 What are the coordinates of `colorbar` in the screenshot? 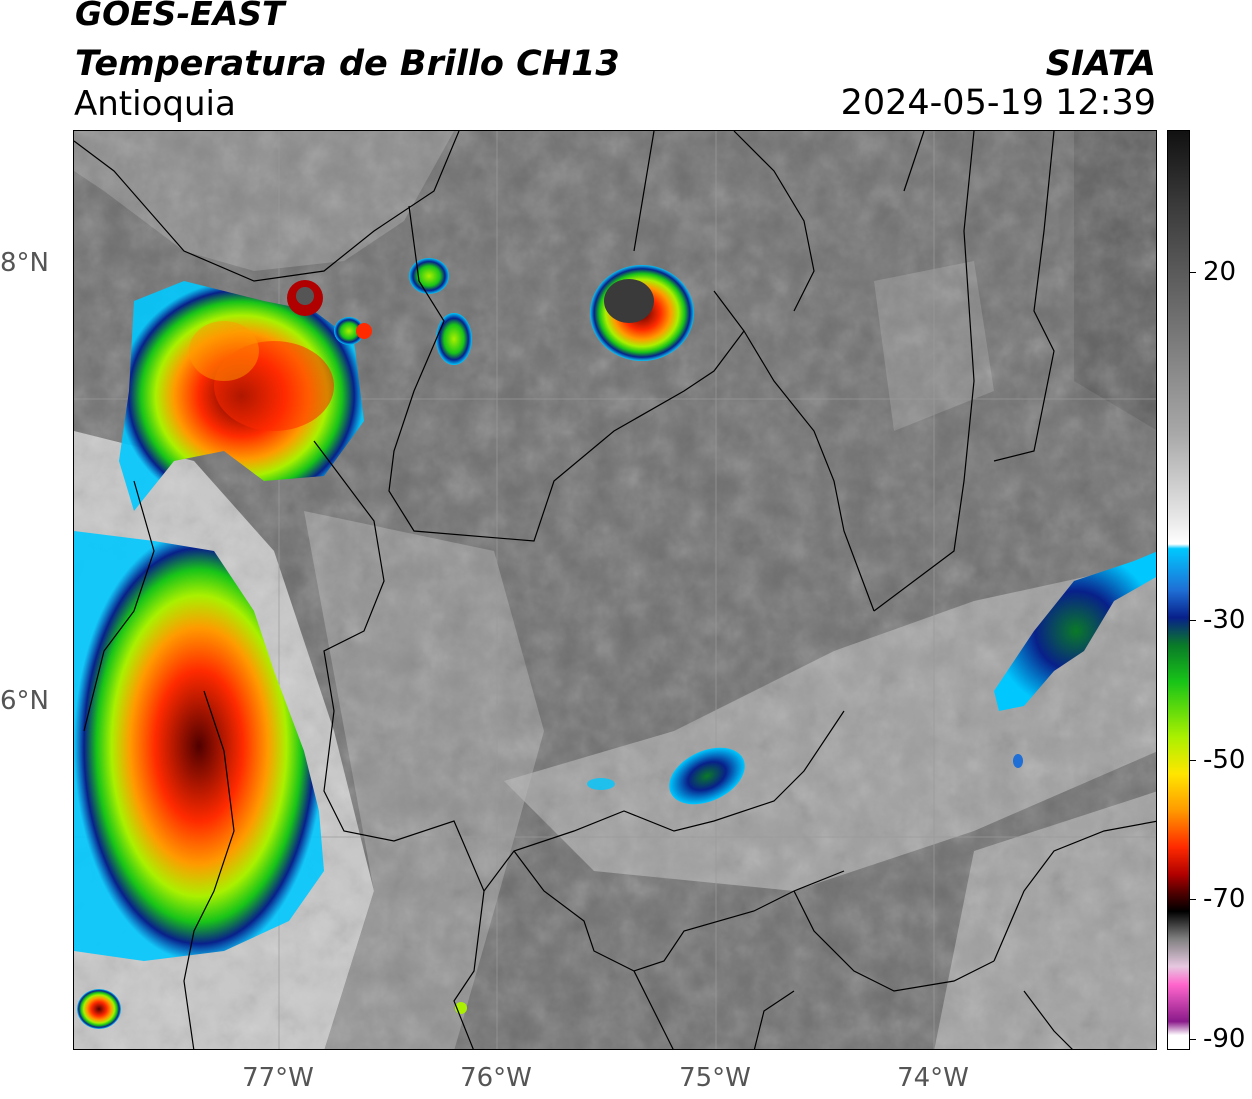 It's located at (1178, 590).